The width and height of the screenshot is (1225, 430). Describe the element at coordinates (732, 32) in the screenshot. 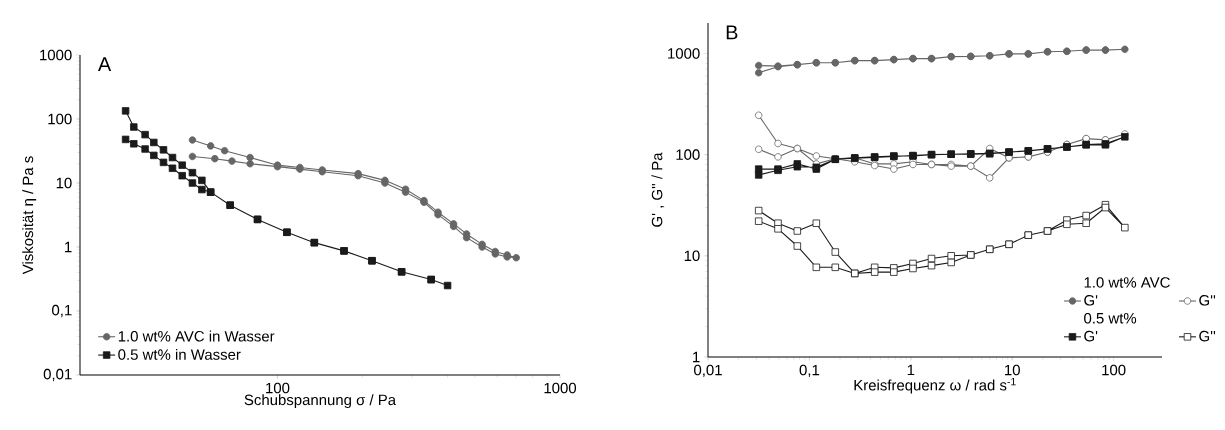

I see `chart-title: B` at that location.